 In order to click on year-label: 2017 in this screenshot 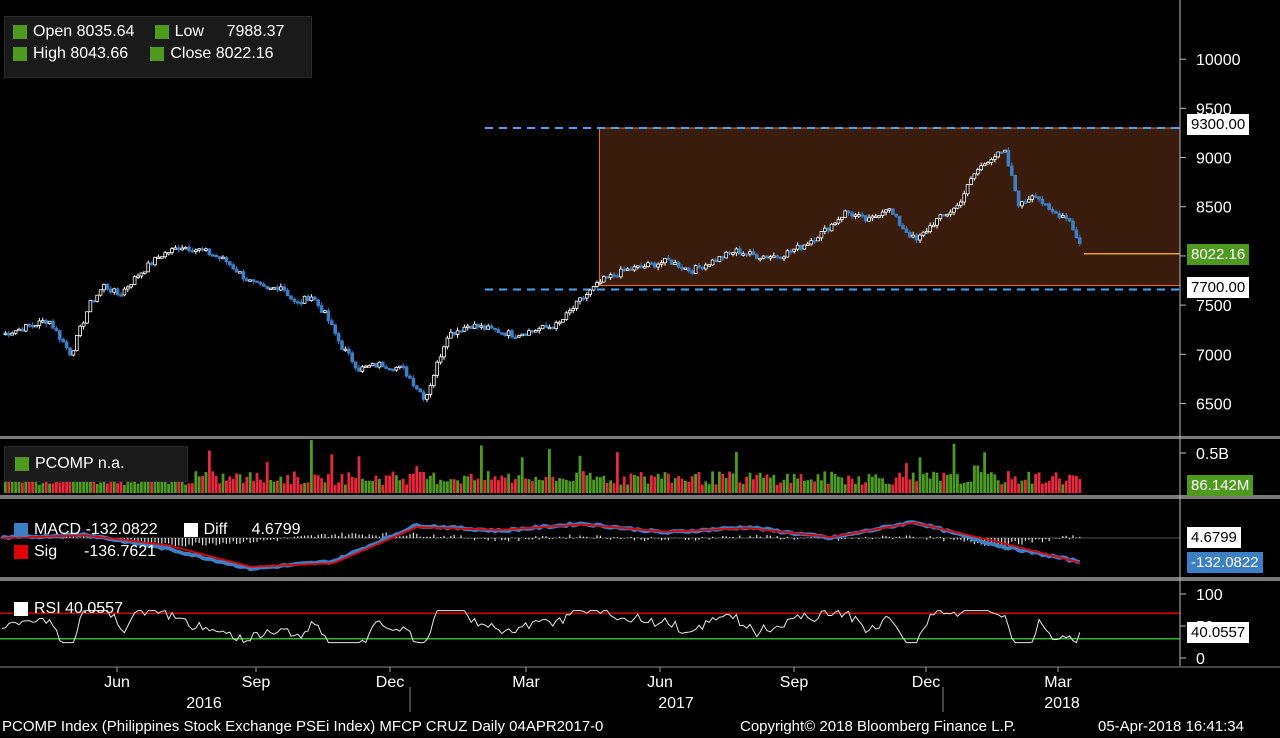, I will do `click(676, 703)`.